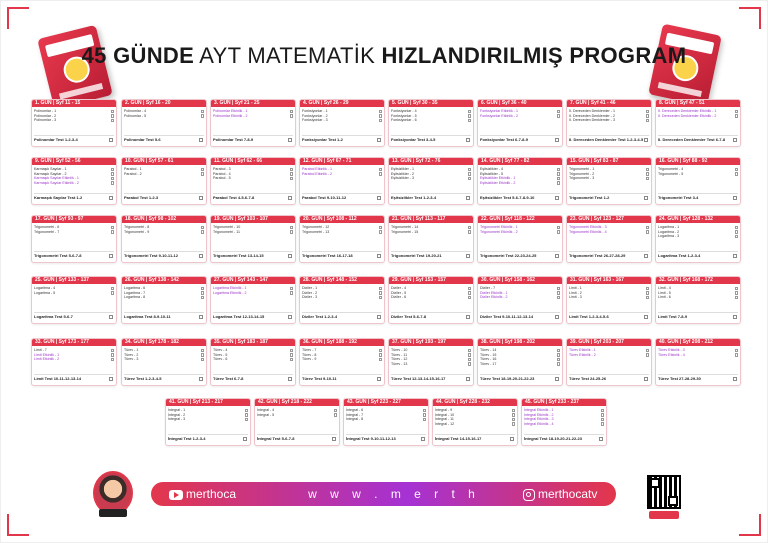 The width and height of the screenshot is (768, 543). What do you see at coordinates (664, 492) in the screenshot?
I see `qr-code` at bounding box center [664, 492].